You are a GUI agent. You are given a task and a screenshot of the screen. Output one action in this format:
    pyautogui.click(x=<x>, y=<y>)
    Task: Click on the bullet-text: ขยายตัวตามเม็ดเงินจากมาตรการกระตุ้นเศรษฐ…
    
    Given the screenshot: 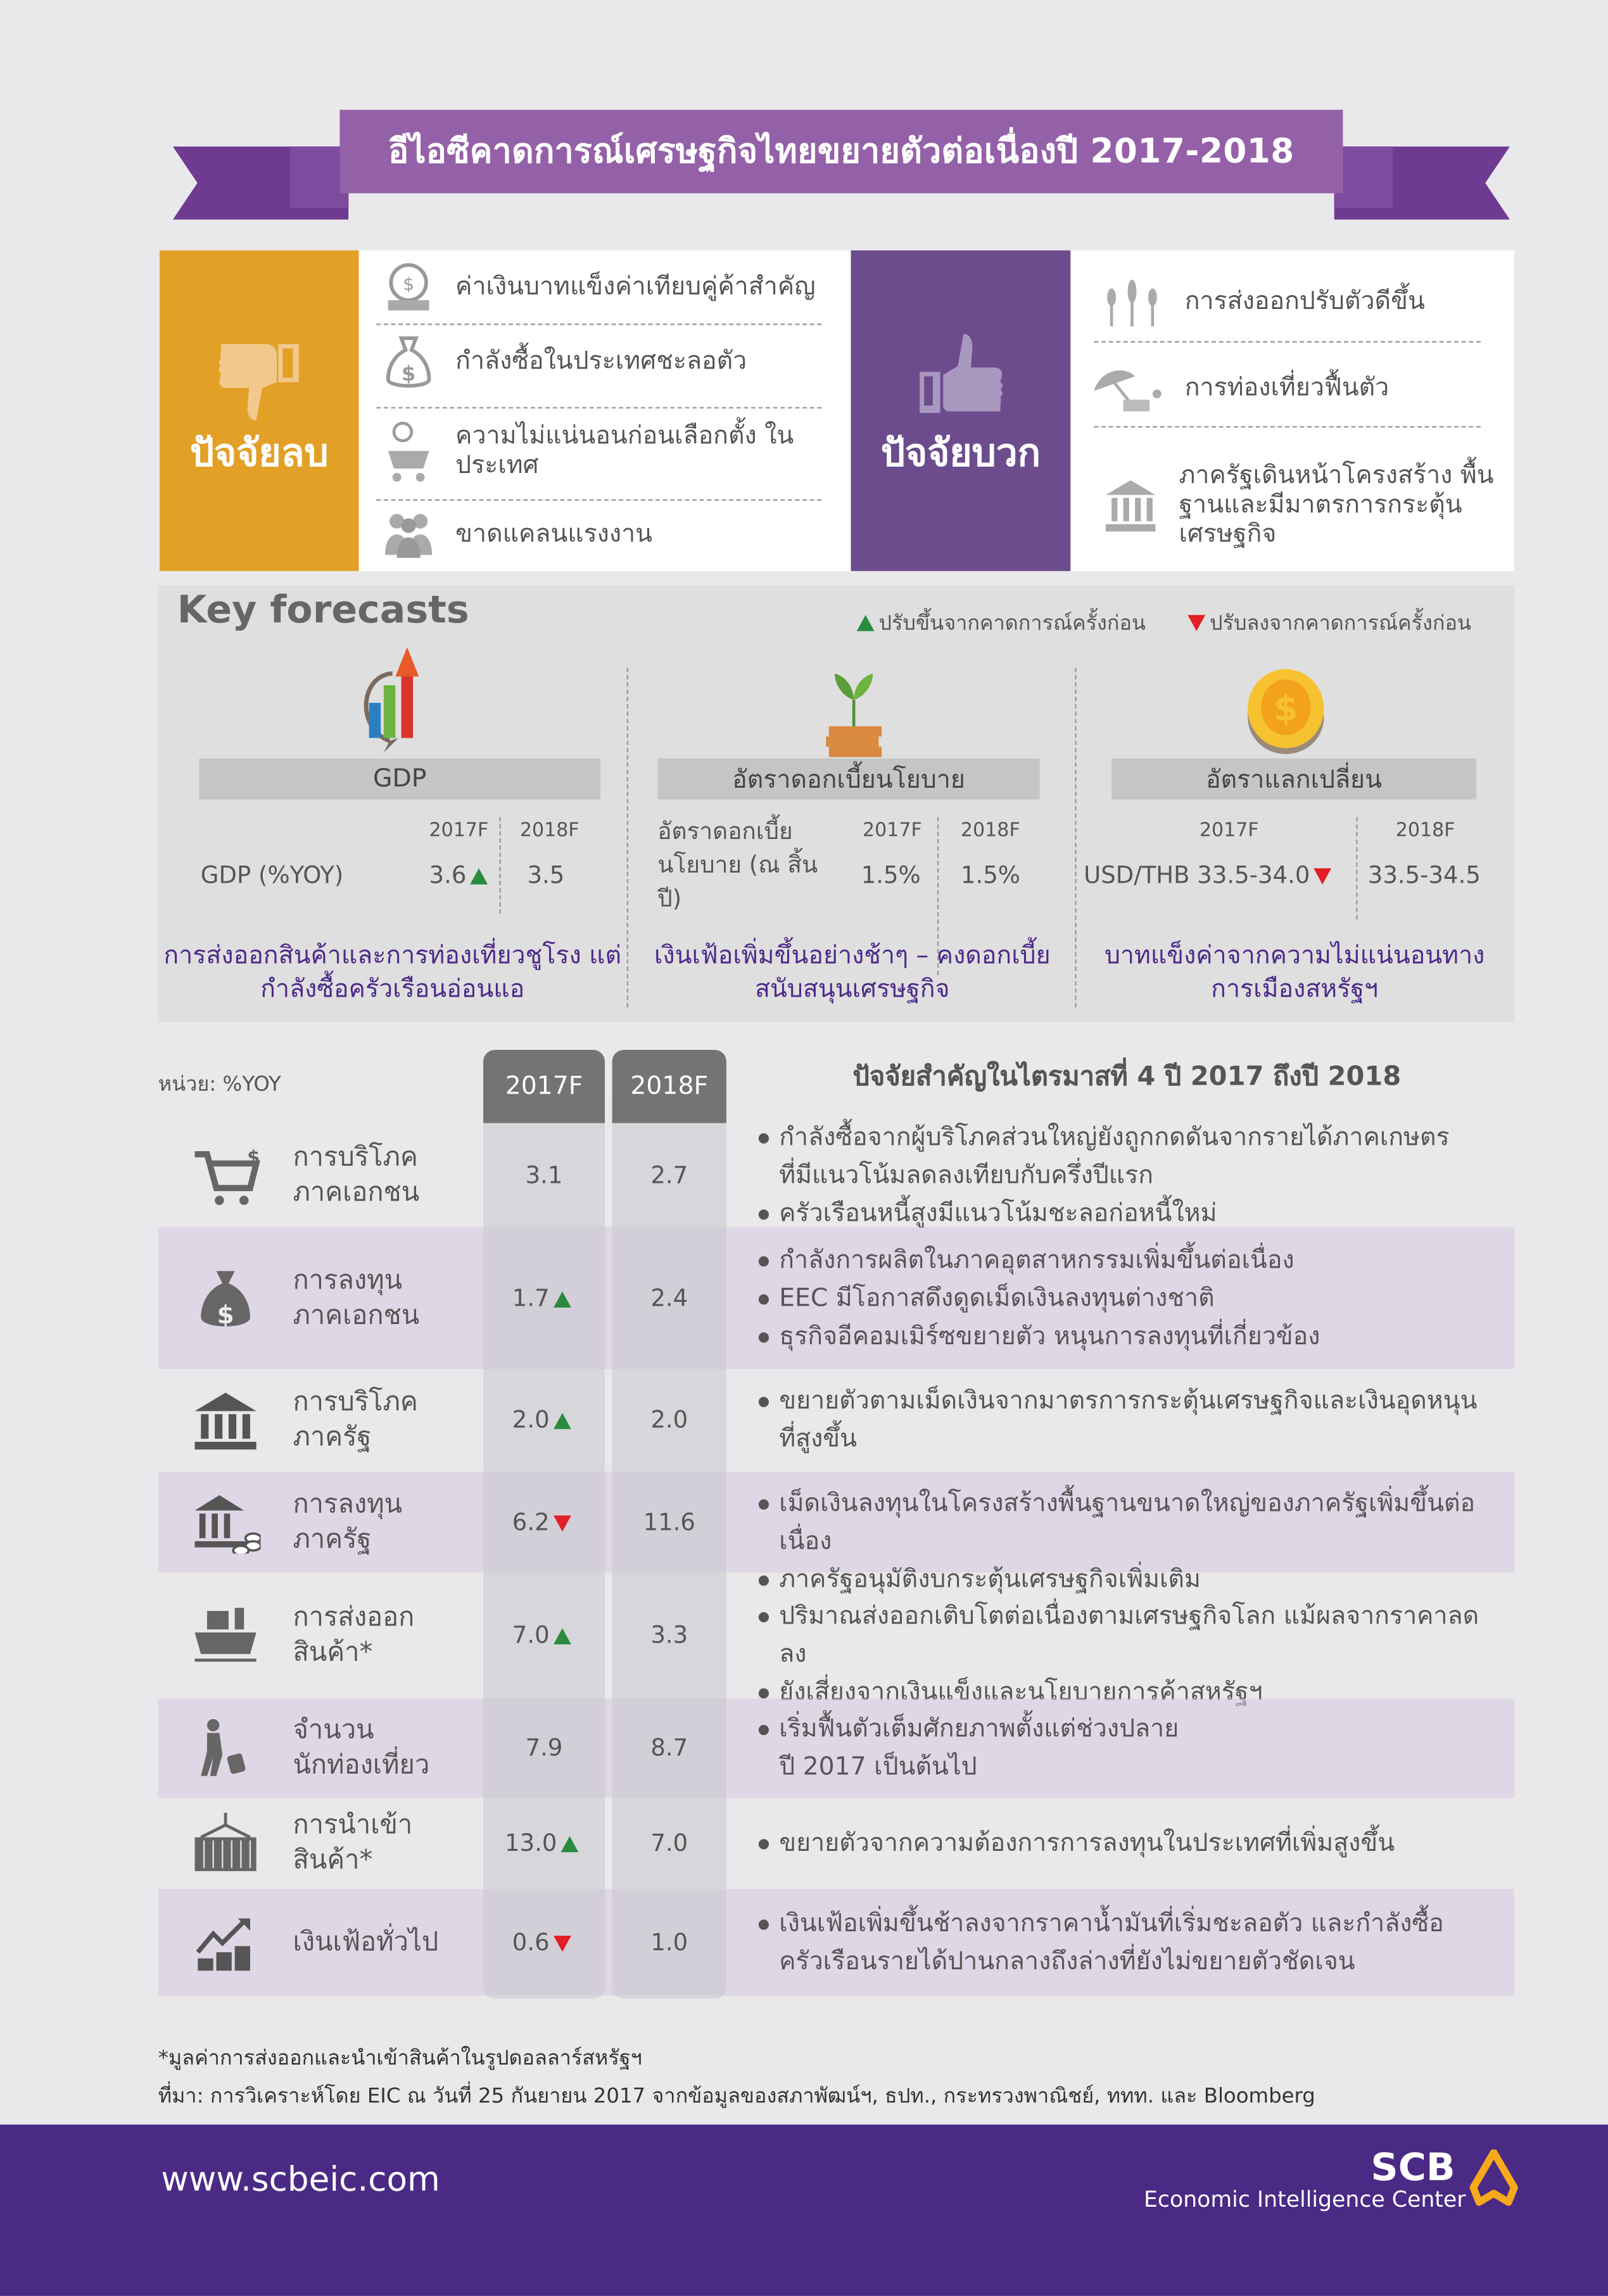 What is the action you would take?
    pyautogui.click(x=1130, y=1401)
    